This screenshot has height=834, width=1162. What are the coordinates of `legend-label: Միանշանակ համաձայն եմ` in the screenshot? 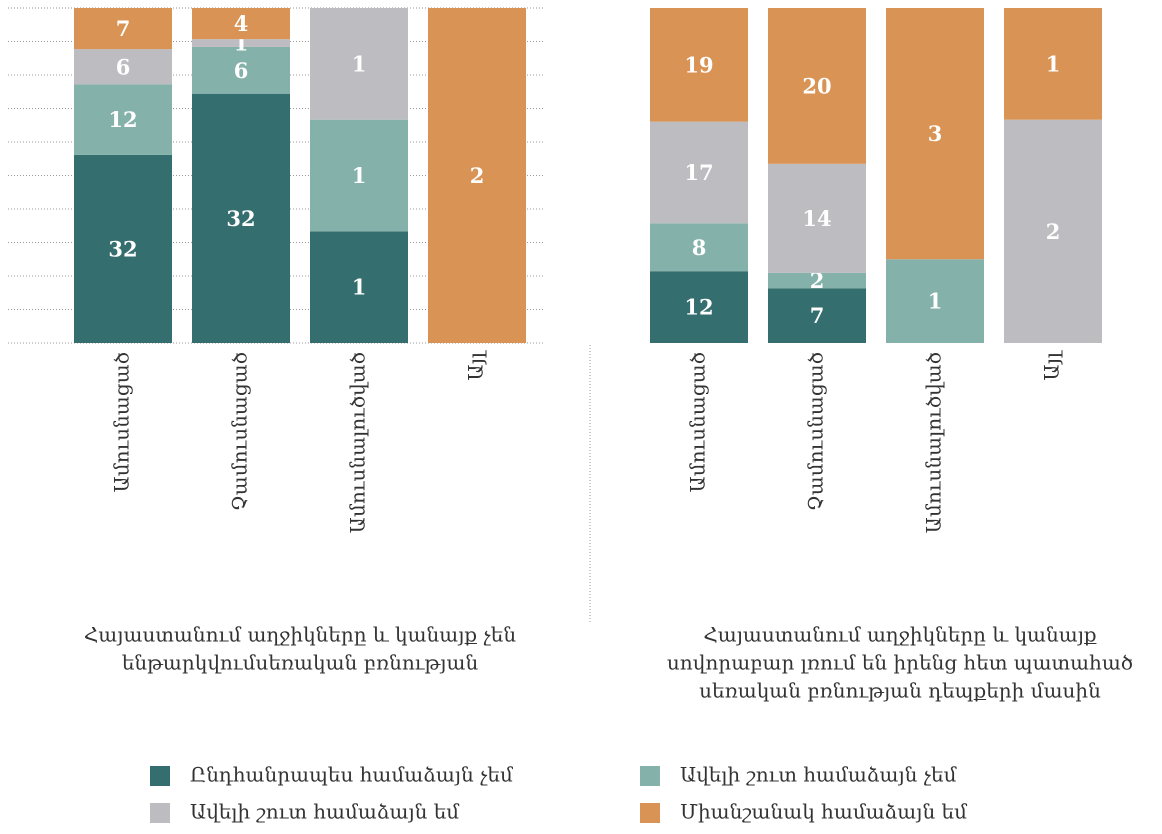 It's located at (823, 812).